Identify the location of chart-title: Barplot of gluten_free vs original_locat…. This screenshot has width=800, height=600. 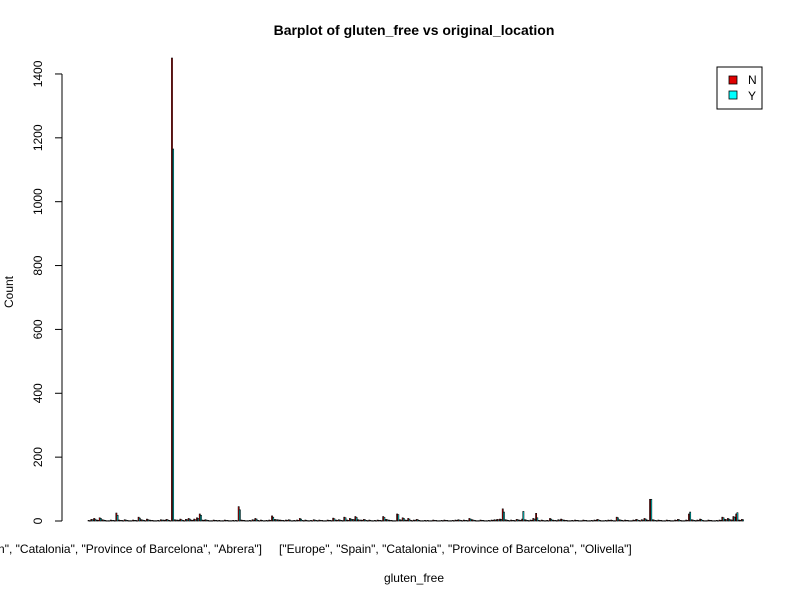
(414, 30).